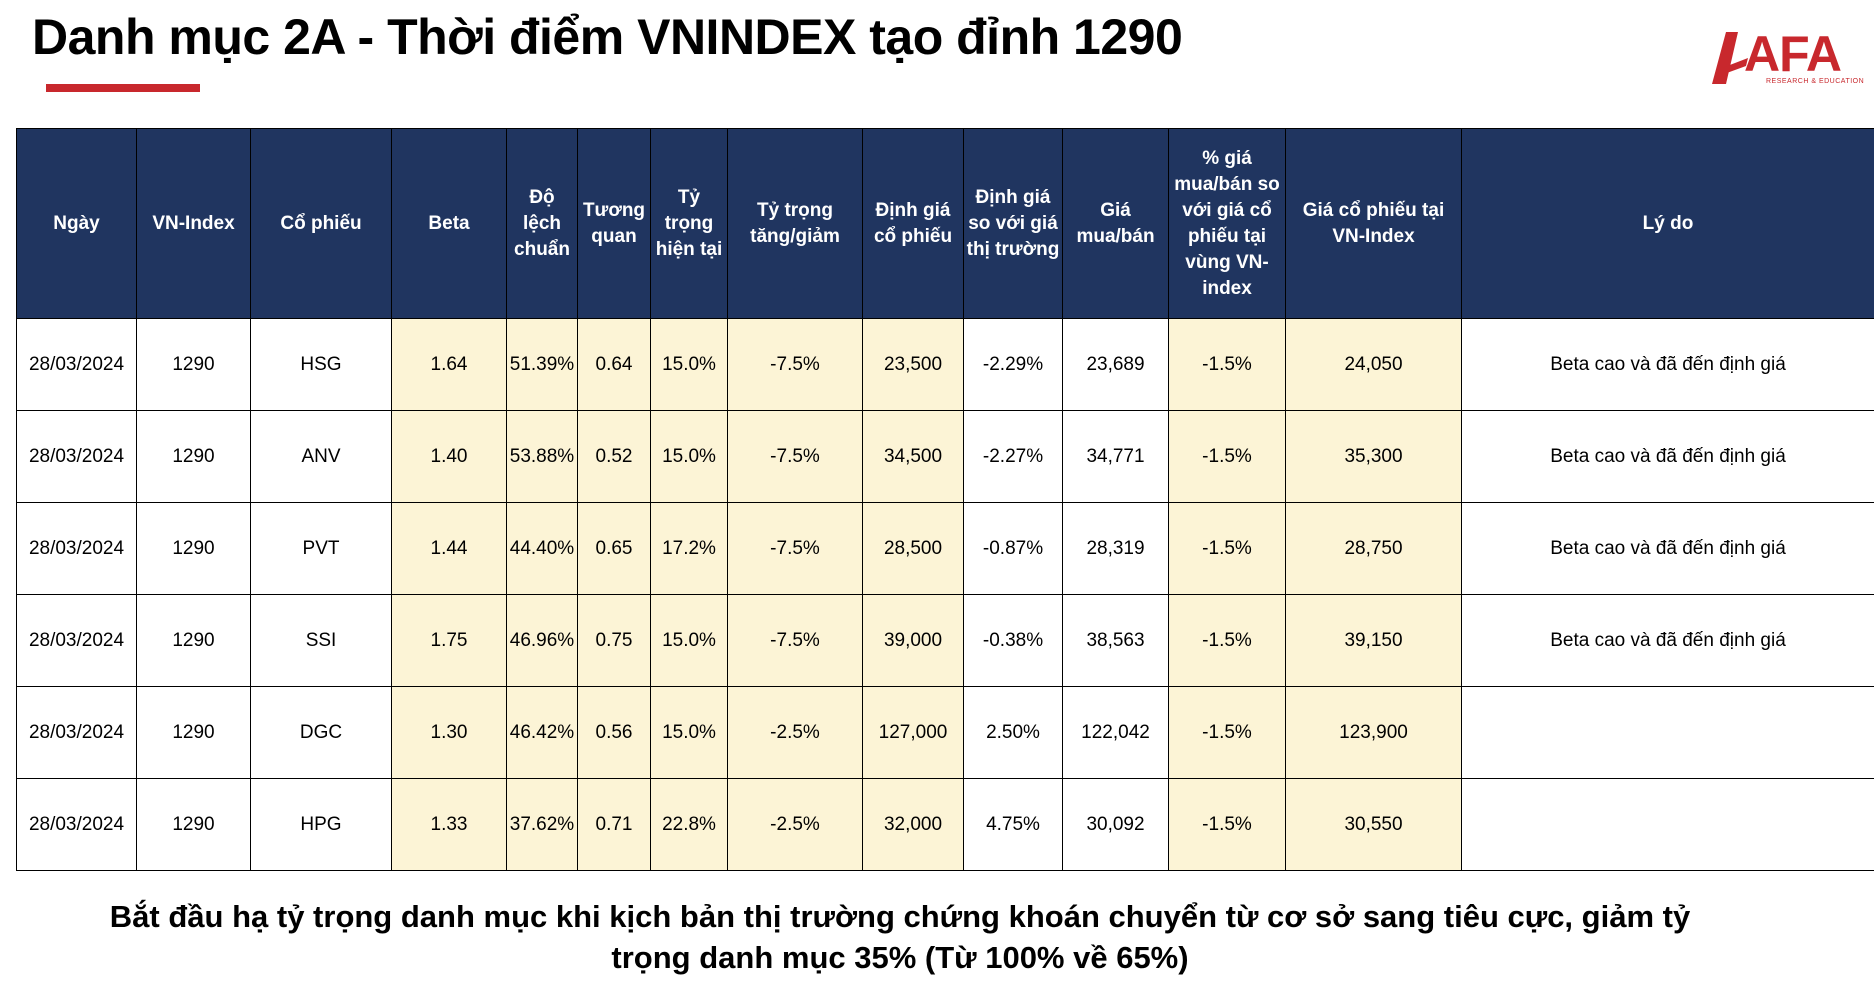 Image resolution: width=1874 pixels, height=986 pixels. Describe the element at coordinates (321, 364) in the screenshot. I see `table-cell: HSG` at that location.